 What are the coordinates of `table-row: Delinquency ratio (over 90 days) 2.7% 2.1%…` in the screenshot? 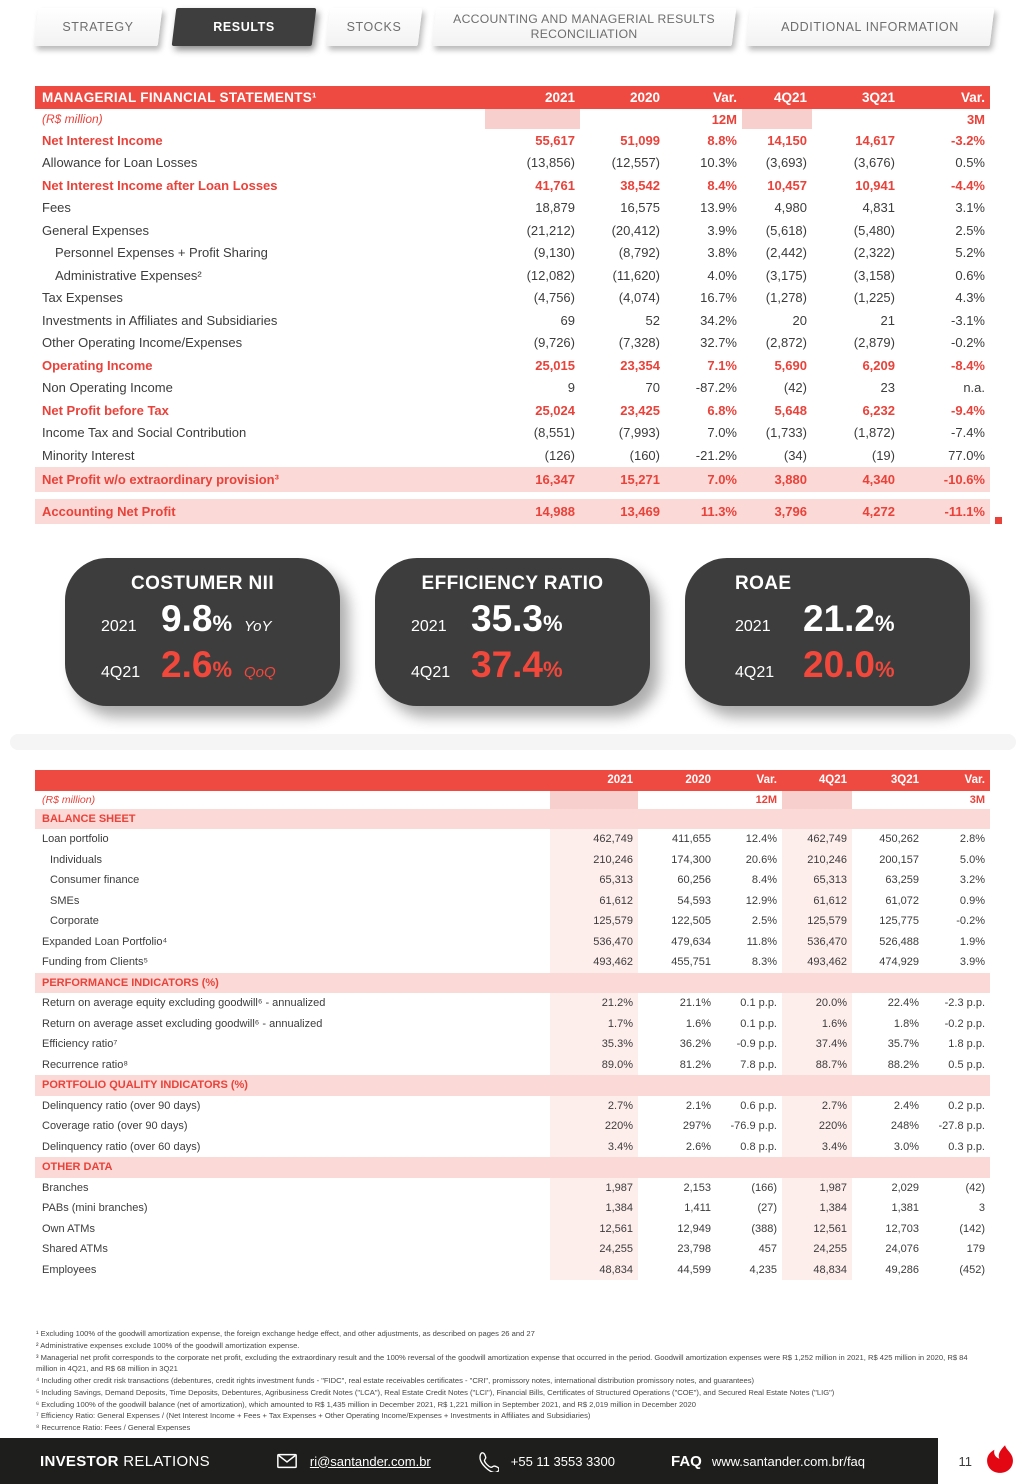 It's located at (512, 1105).